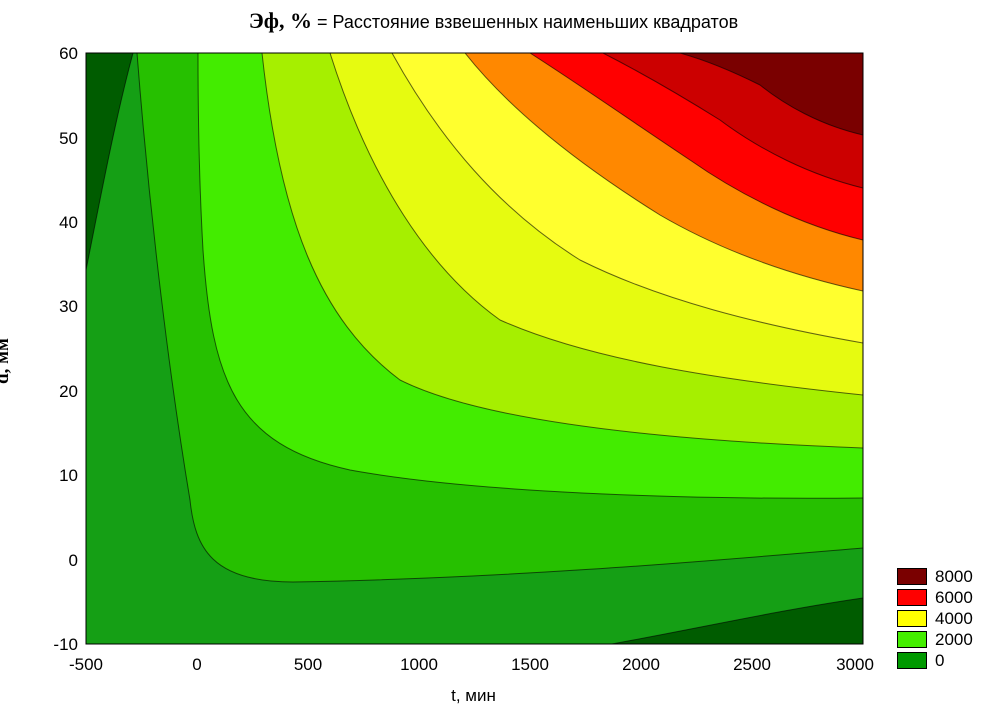 This screenshot has width=987, height=716. Describe the element at coordinates (68, 306) in the screenshot. I see `y-tick-label: 30` at that location.